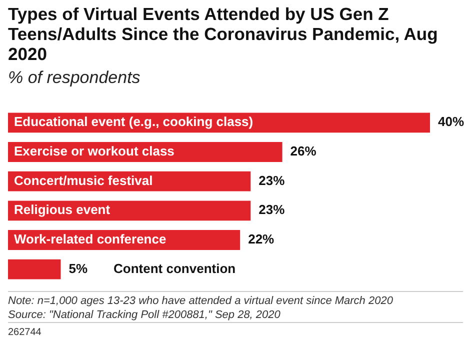  I want to click on y-tick-label: Concert/music festival, so click(83, 180).